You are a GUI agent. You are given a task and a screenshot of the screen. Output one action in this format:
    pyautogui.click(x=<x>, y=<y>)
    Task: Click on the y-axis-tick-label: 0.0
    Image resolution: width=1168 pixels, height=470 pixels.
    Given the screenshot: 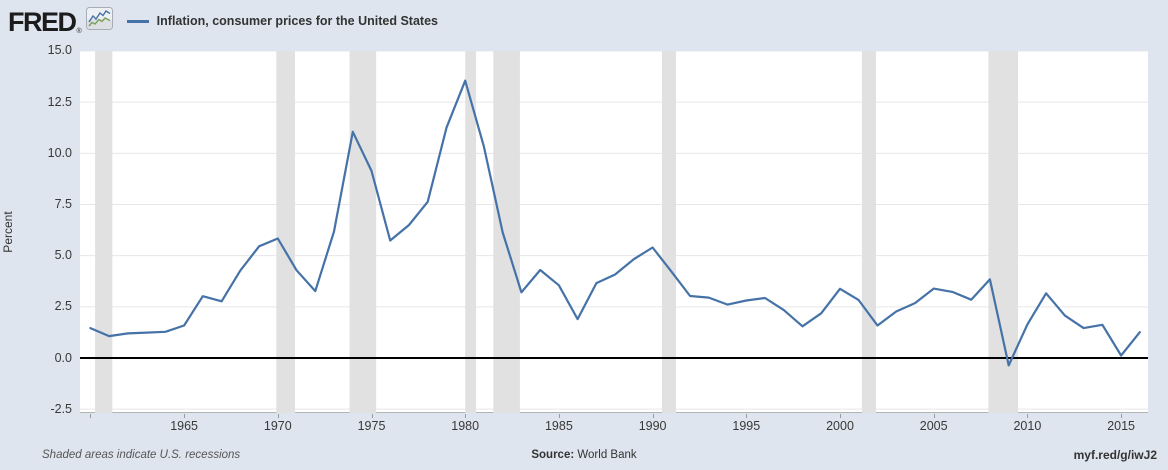 What is the action you would take?
    pyautogui.click(x=63, y=357)
    